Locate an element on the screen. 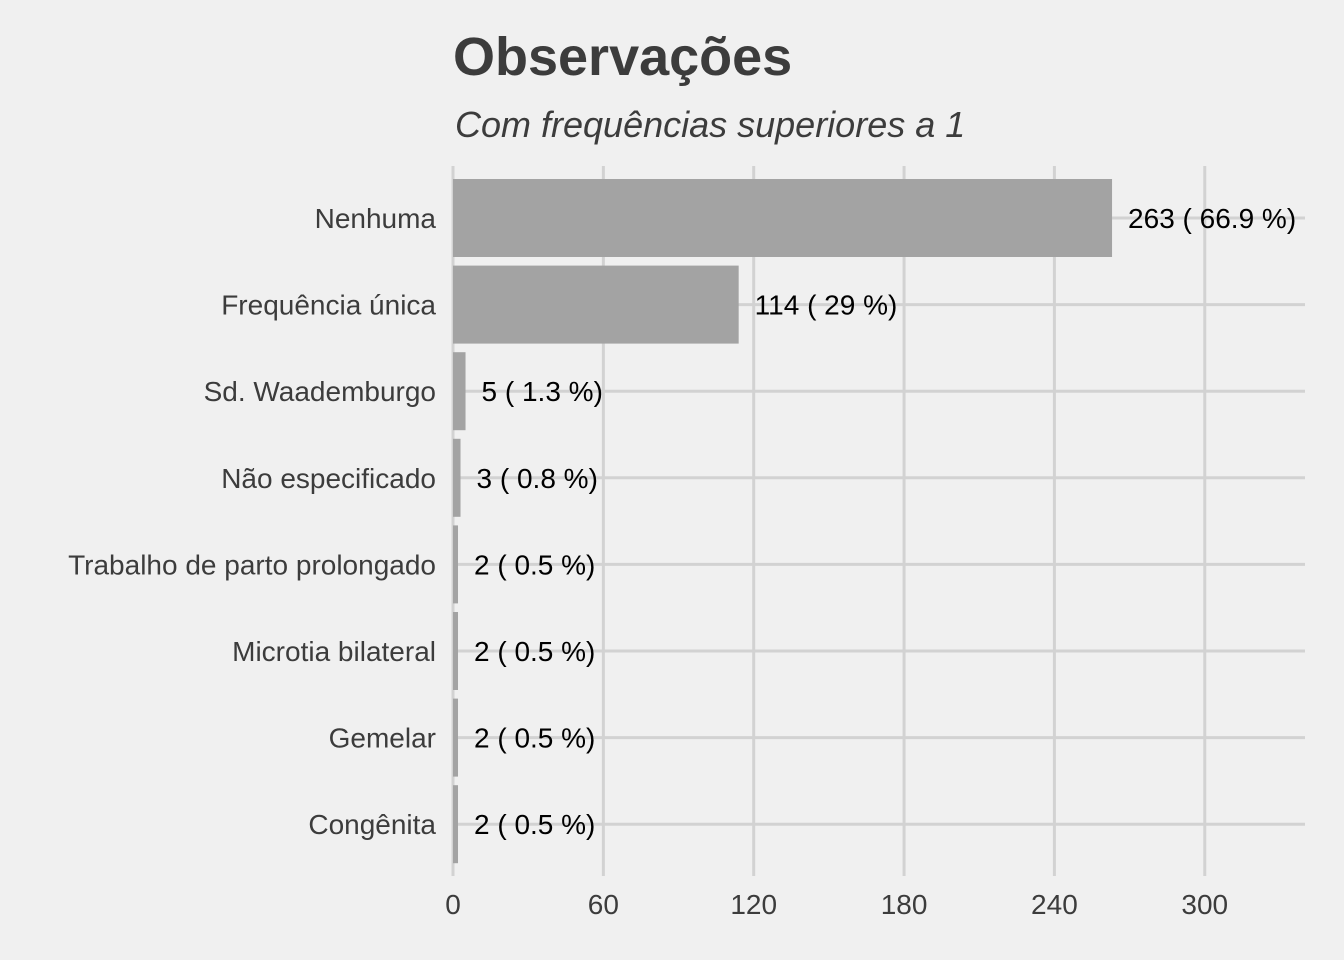 The image size is (1344, 960). category-label: Gemelar is located at coordinates (382, 738).